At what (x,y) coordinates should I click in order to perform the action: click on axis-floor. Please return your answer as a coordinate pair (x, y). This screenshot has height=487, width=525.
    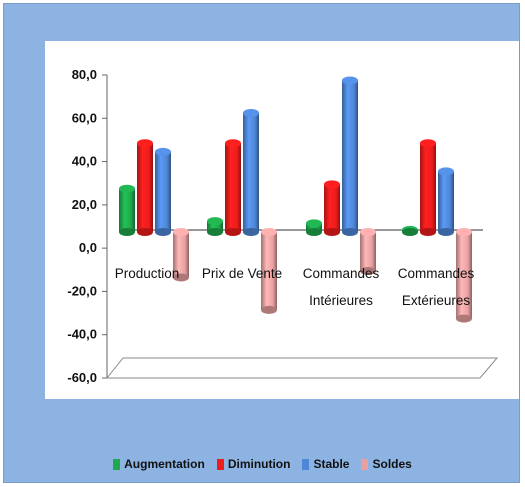
    Looking at the image, I should click on (302, 368).